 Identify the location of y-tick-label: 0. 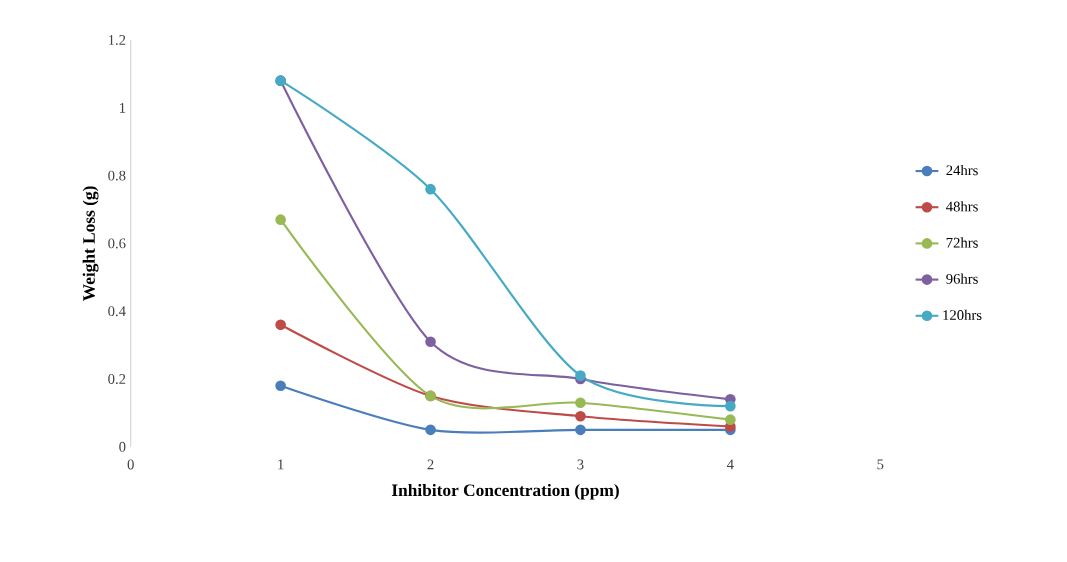
(122, 447).